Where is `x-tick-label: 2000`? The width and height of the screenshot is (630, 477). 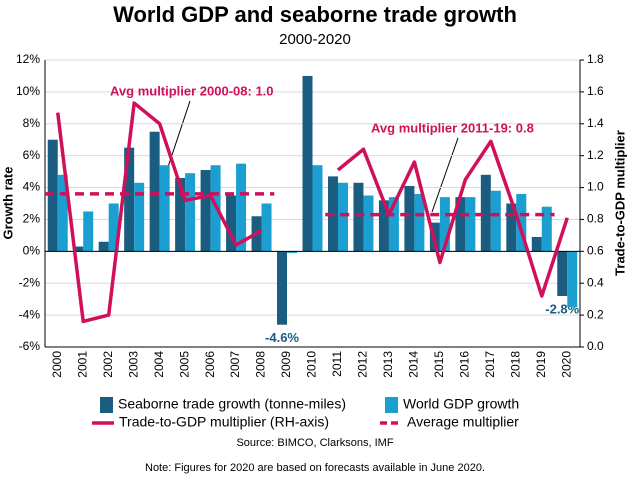
x-tick-label: 2000 is located at coordinates (57, 364).